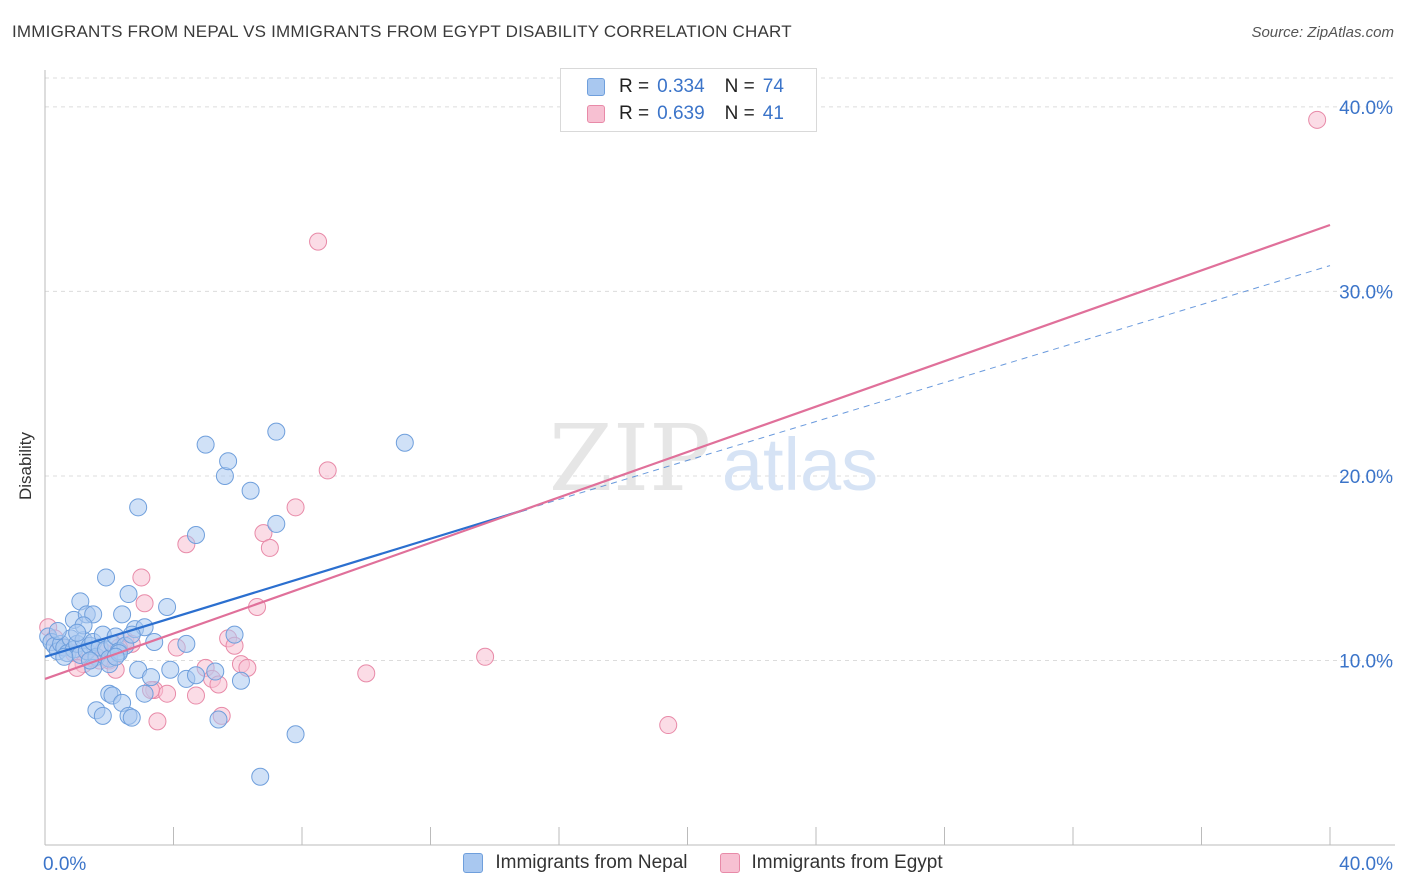 This screenshot has height=892, width=1406. Describe the element at coordinates (773, 86) in the screenshot. I see `legend-n-value-nepal: 74` at that location.